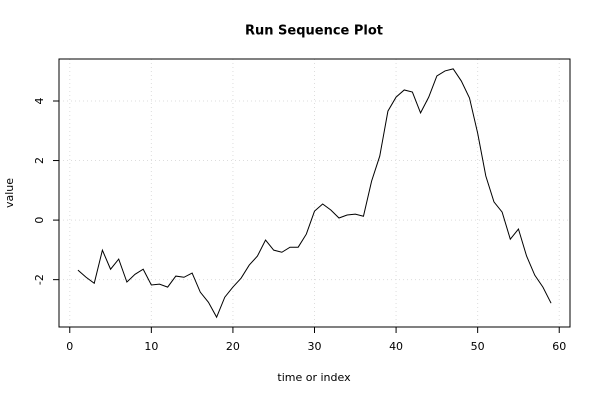  What do you see at coordinates (9, 193) in the screenshot?
I see `y-axis-label: value` at bounding box center [9, 193].